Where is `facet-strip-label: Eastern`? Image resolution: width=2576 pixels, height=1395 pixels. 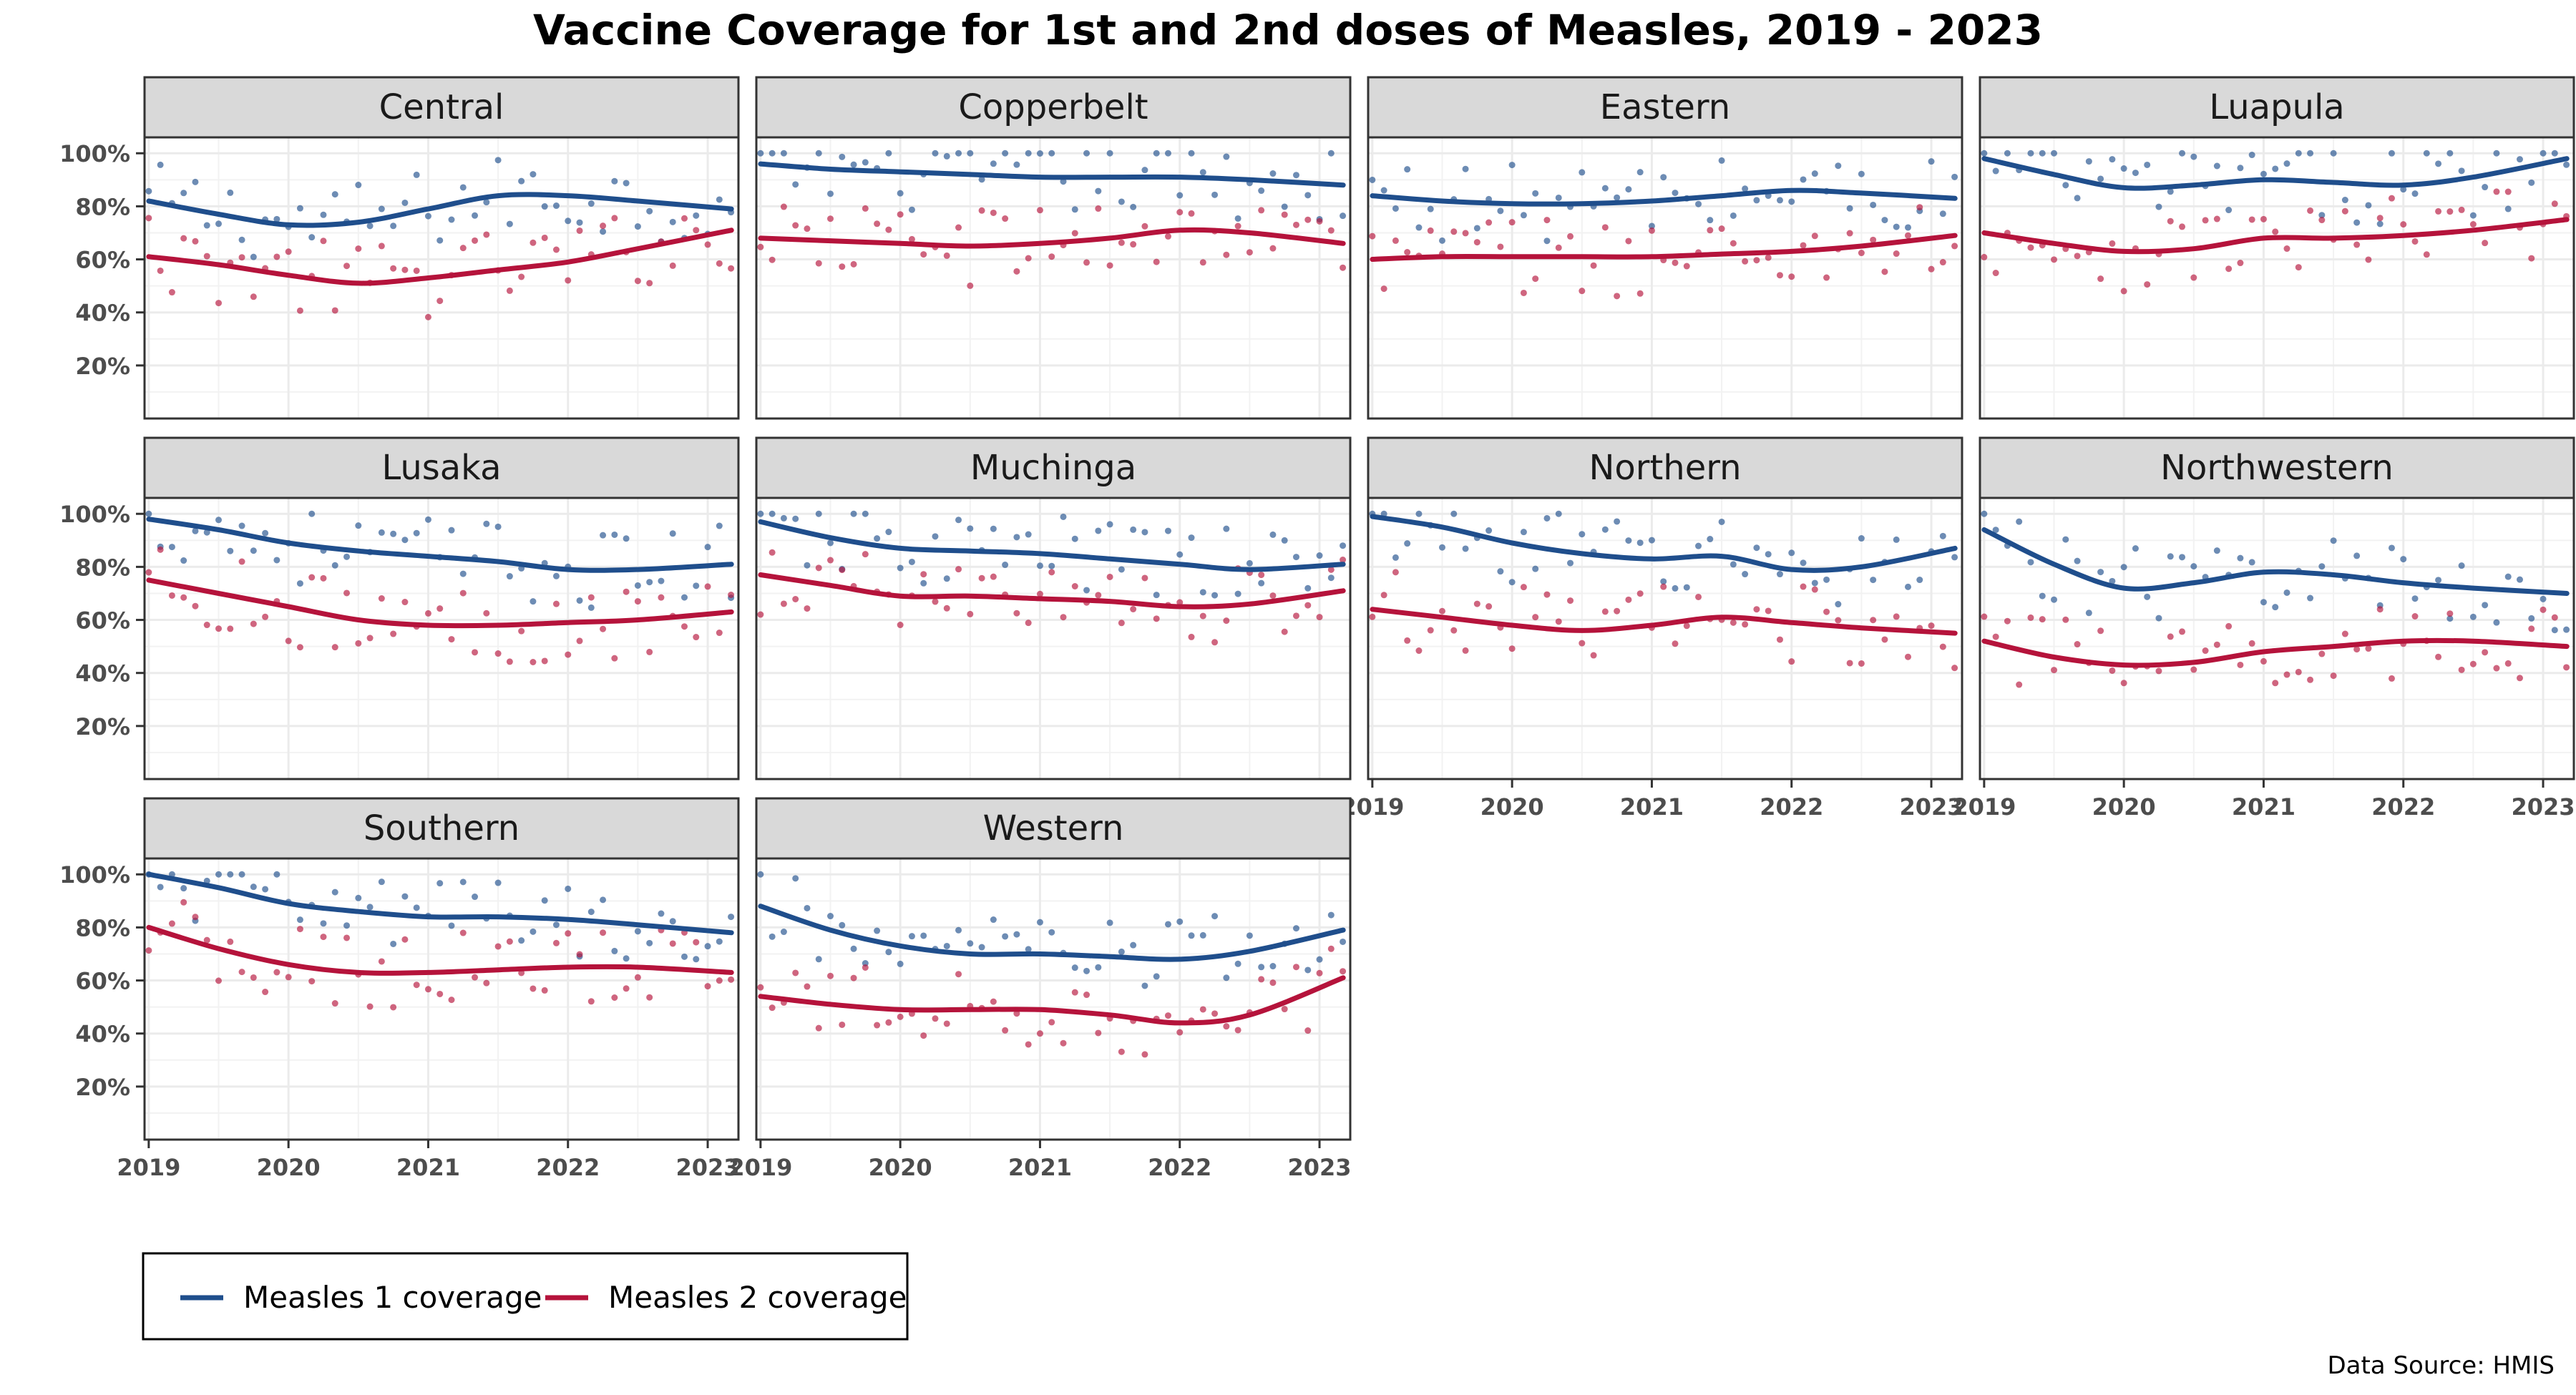
facet-strip-label: Eastern is located at coordinates (1665, 107).